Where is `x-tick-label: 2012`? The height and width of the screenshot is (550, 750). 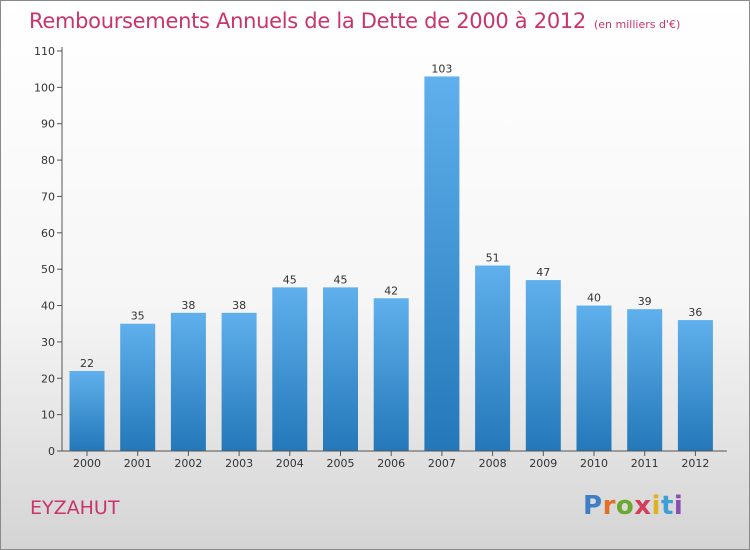 x-tick-label: 2012 is located at coordinates (695, 463).